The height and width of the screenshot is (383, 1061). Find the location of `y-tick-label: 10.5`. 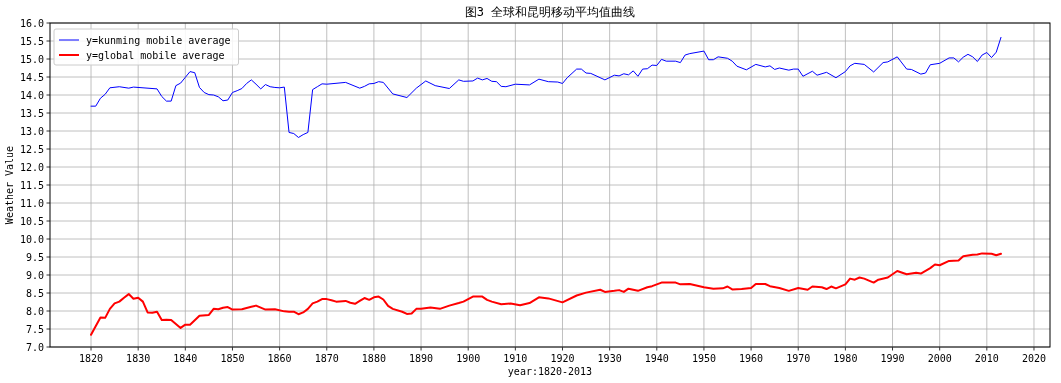

y-tick-label: 10.5 is located at coordinates (31, 221).